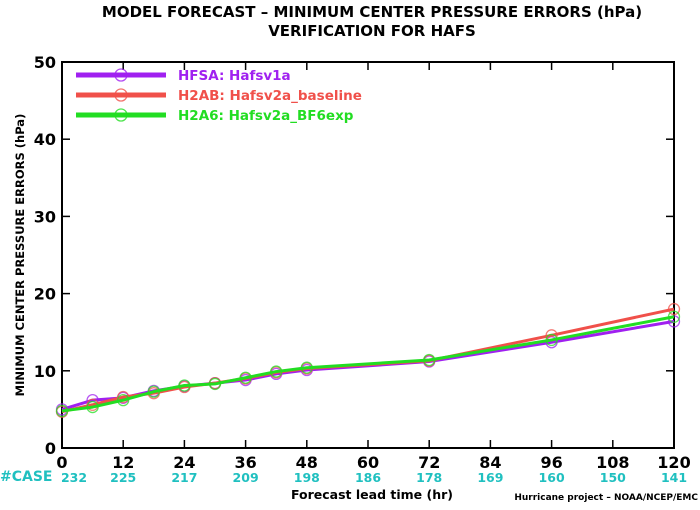 The image size is (700, 510). I want to click on y-tick-label: 0, so click(50, 448).